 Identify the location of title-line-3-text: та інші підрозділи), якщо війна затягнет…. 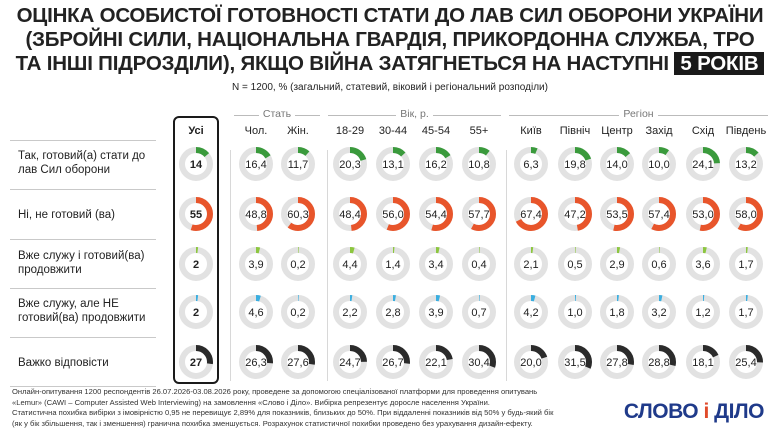
(342, 63).